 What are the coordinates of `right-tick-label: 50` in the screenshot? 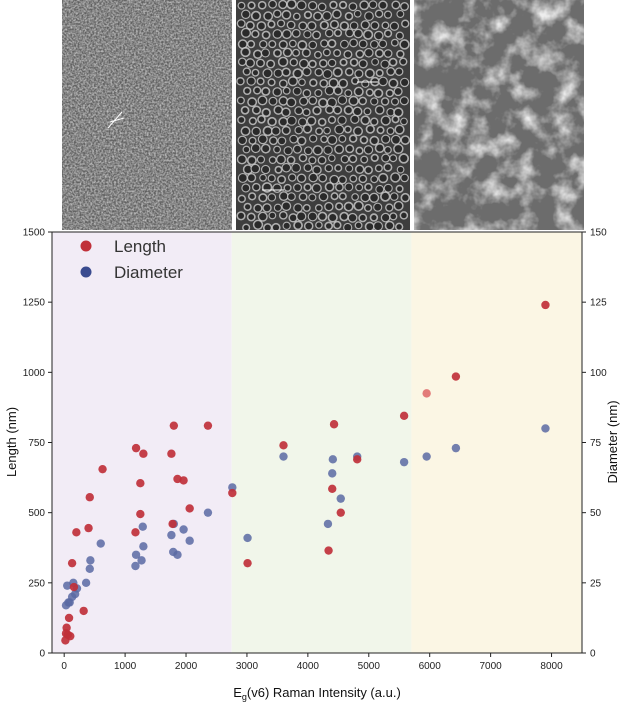 It's located at (596, 513).